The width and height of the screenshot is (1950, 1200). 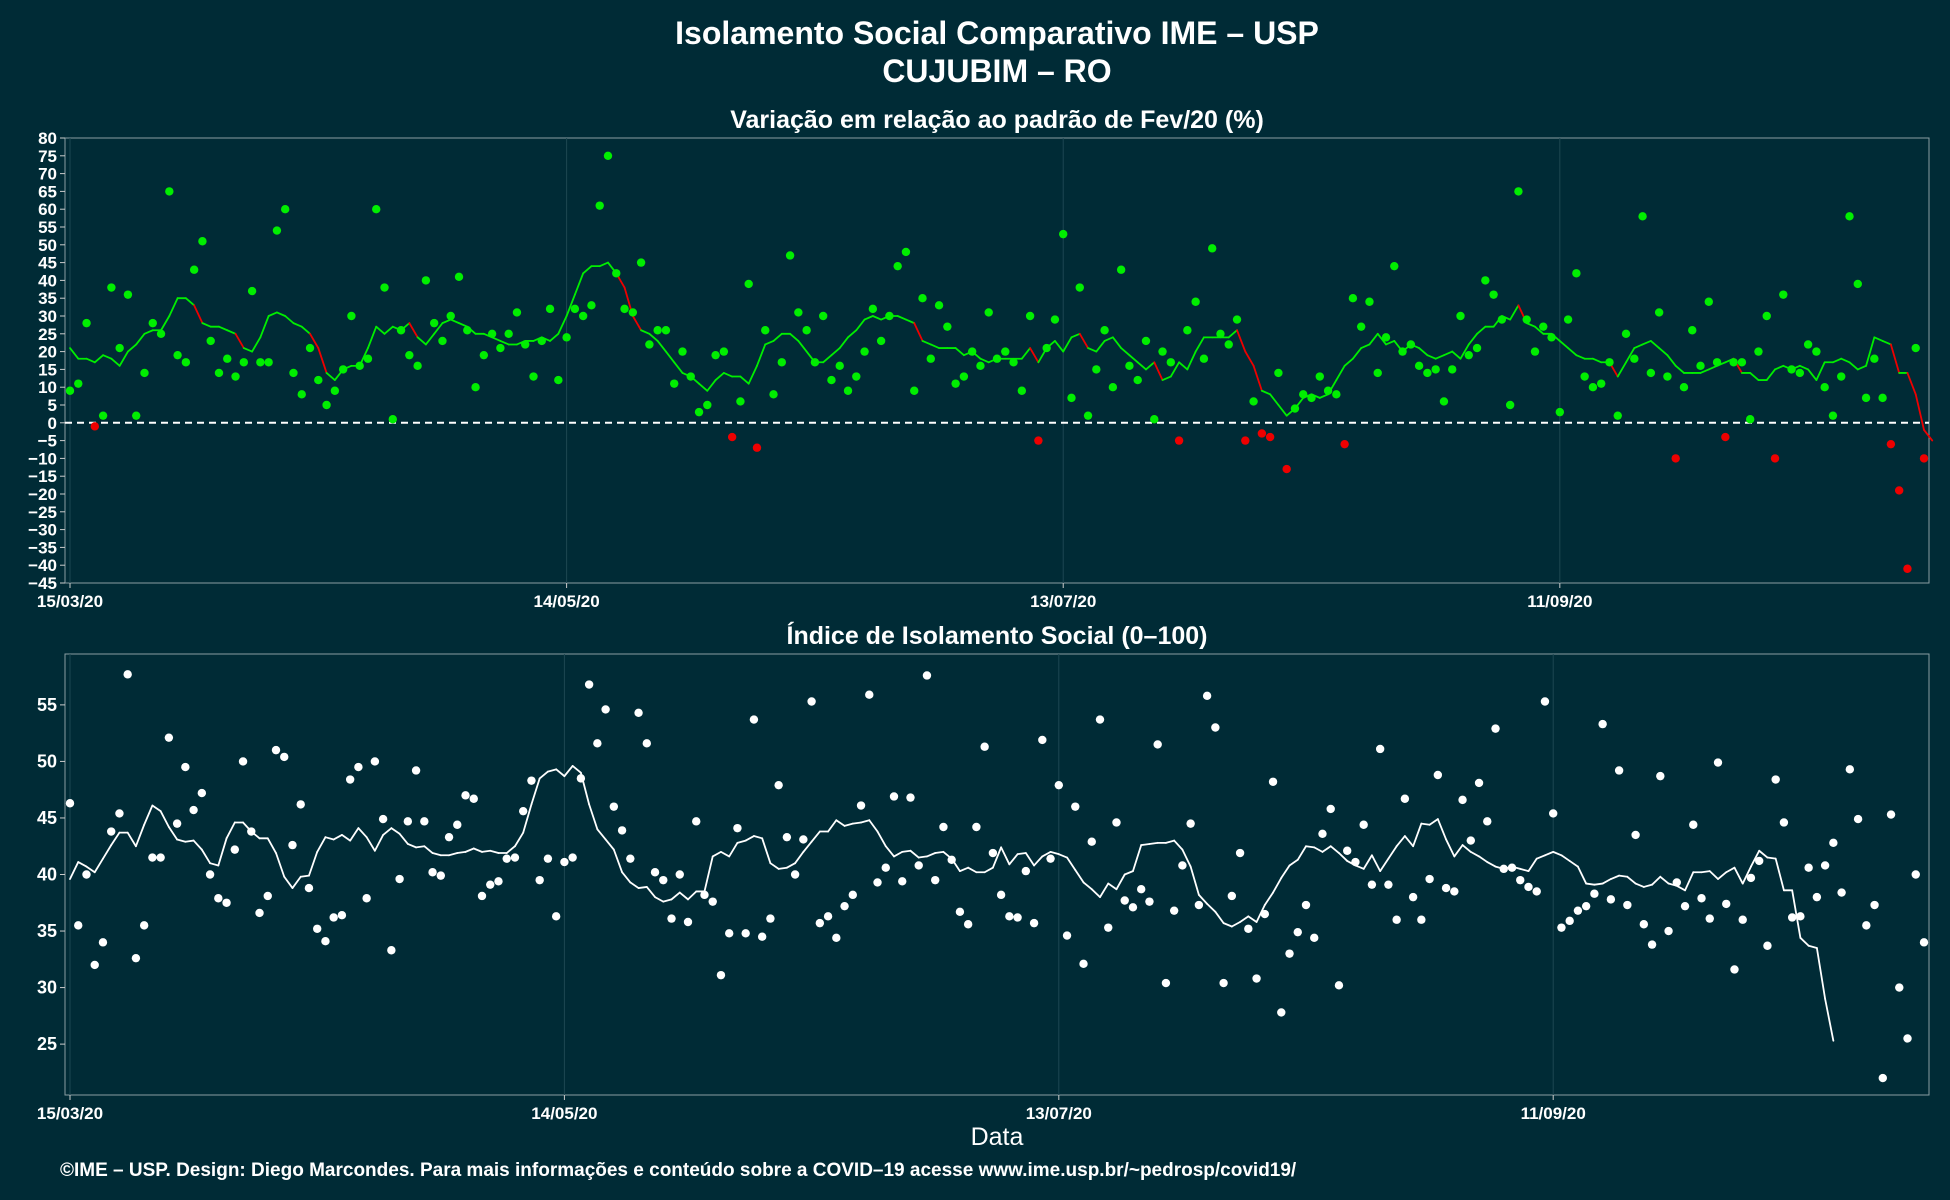 I want to click on variacao-y-tick-label: 65, so click(x=47, y=191).